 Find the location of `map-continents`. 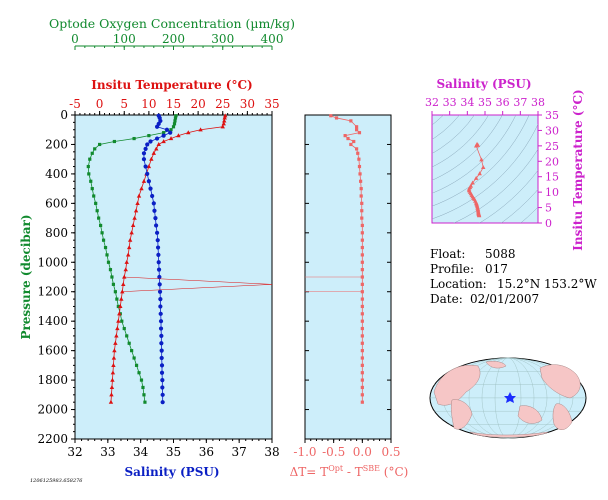

map-continents is located at coordinates (507, 399).